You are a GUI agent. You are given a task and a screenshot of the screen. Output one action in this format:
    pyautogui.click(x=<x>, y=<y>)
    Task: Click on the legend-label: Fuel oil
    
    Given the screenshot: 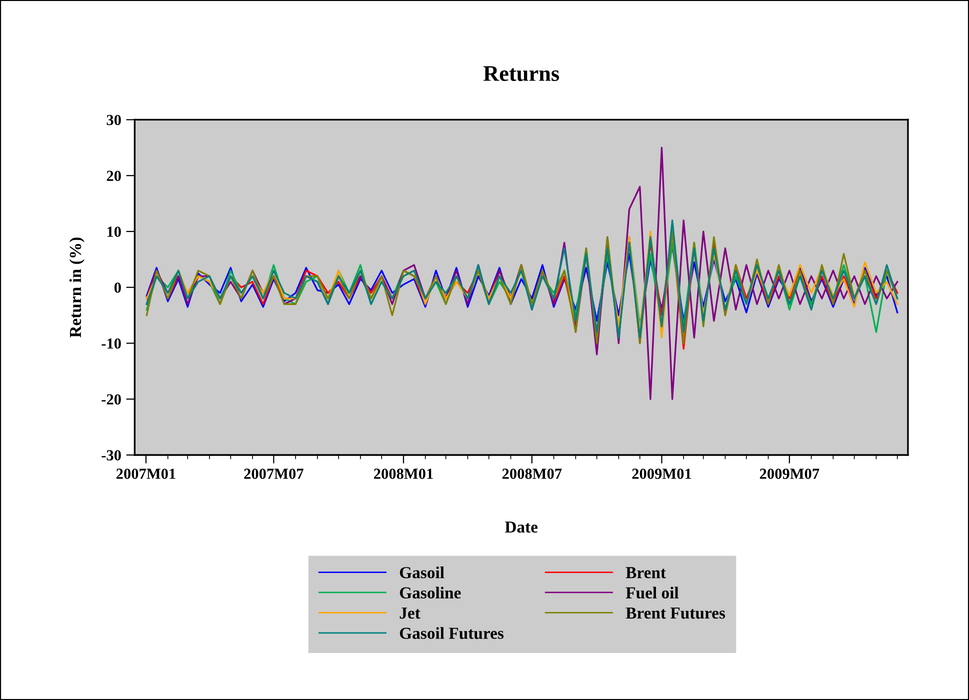 What is the action you would take?
    pyautogui.click(x=652, y=592)
    